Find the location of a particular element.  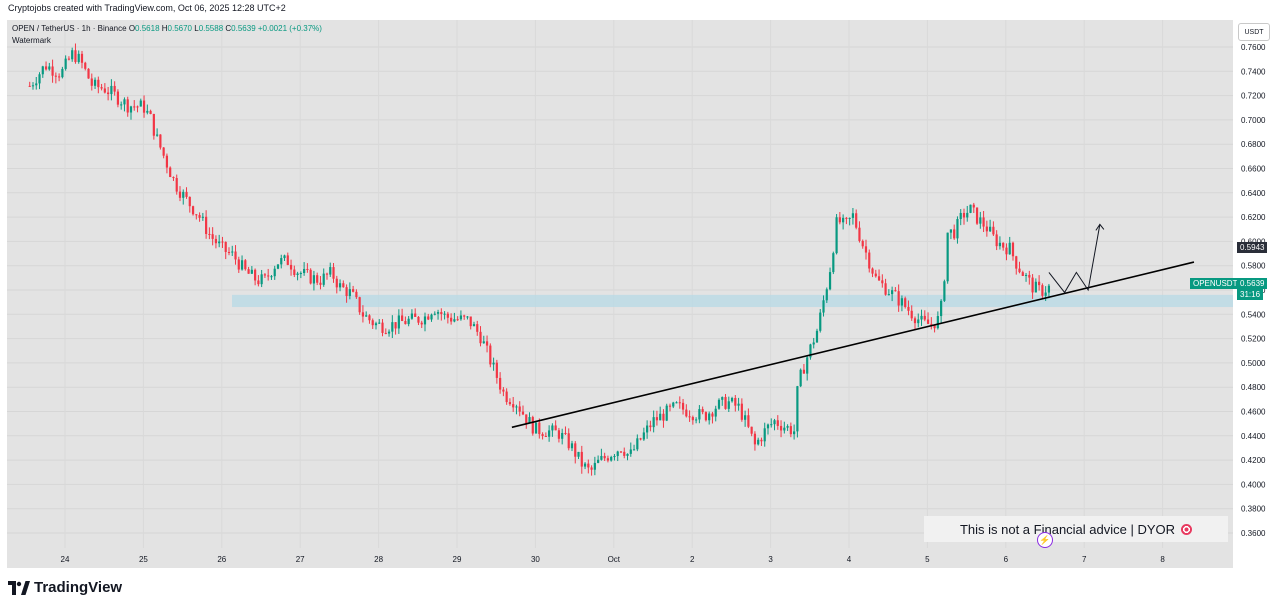

disclaimer-text: This is not a Financial advice | DYOR is located at coordinates (1067, 529).